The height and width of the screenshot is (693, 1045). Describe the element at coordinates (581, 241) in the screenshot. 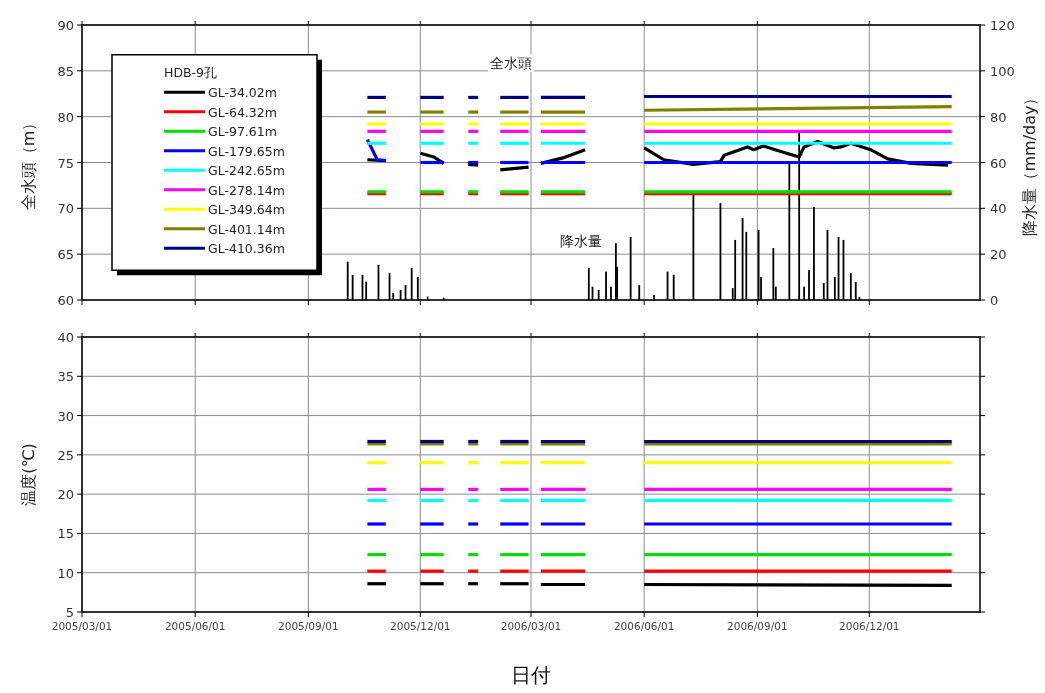

I see `annotation: 降水量` at that location.